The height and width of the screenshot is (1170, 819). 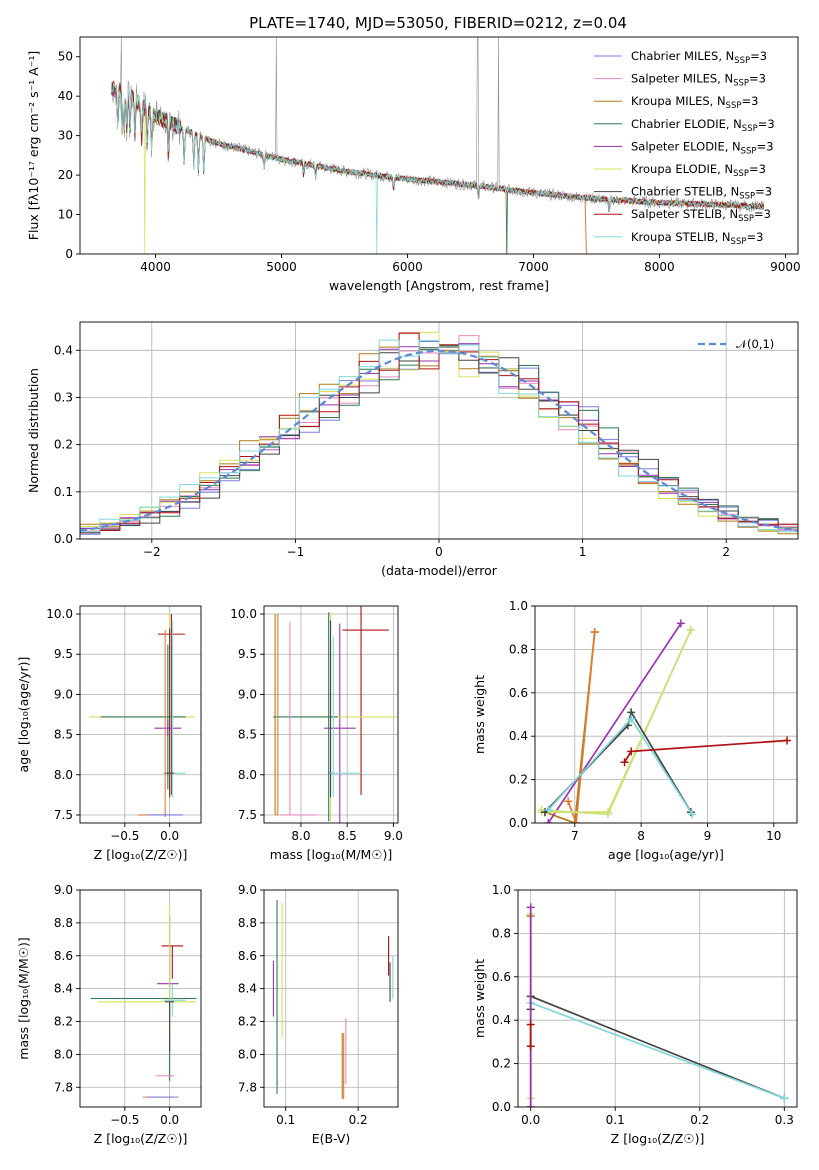 What do you see at coordinates (243, 614) in the screenshot?
I see `y-tick-label: 10.0` at bounding box center [243, 614].